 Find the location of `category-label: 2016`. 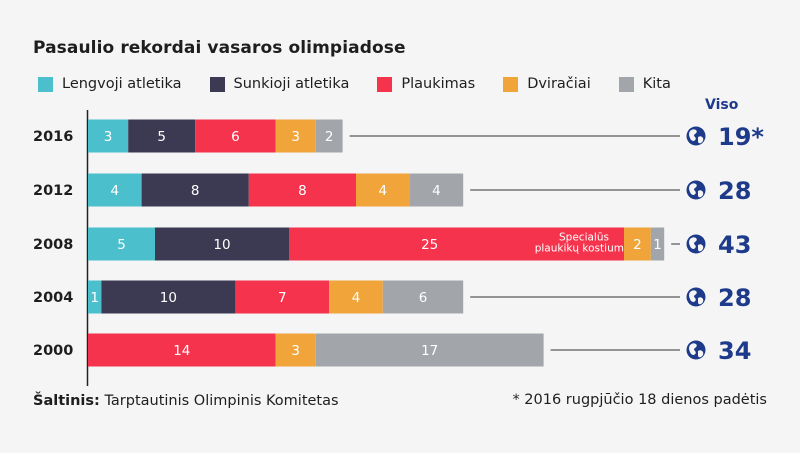

category-label: 2016 is located at coordinates (53, 137).